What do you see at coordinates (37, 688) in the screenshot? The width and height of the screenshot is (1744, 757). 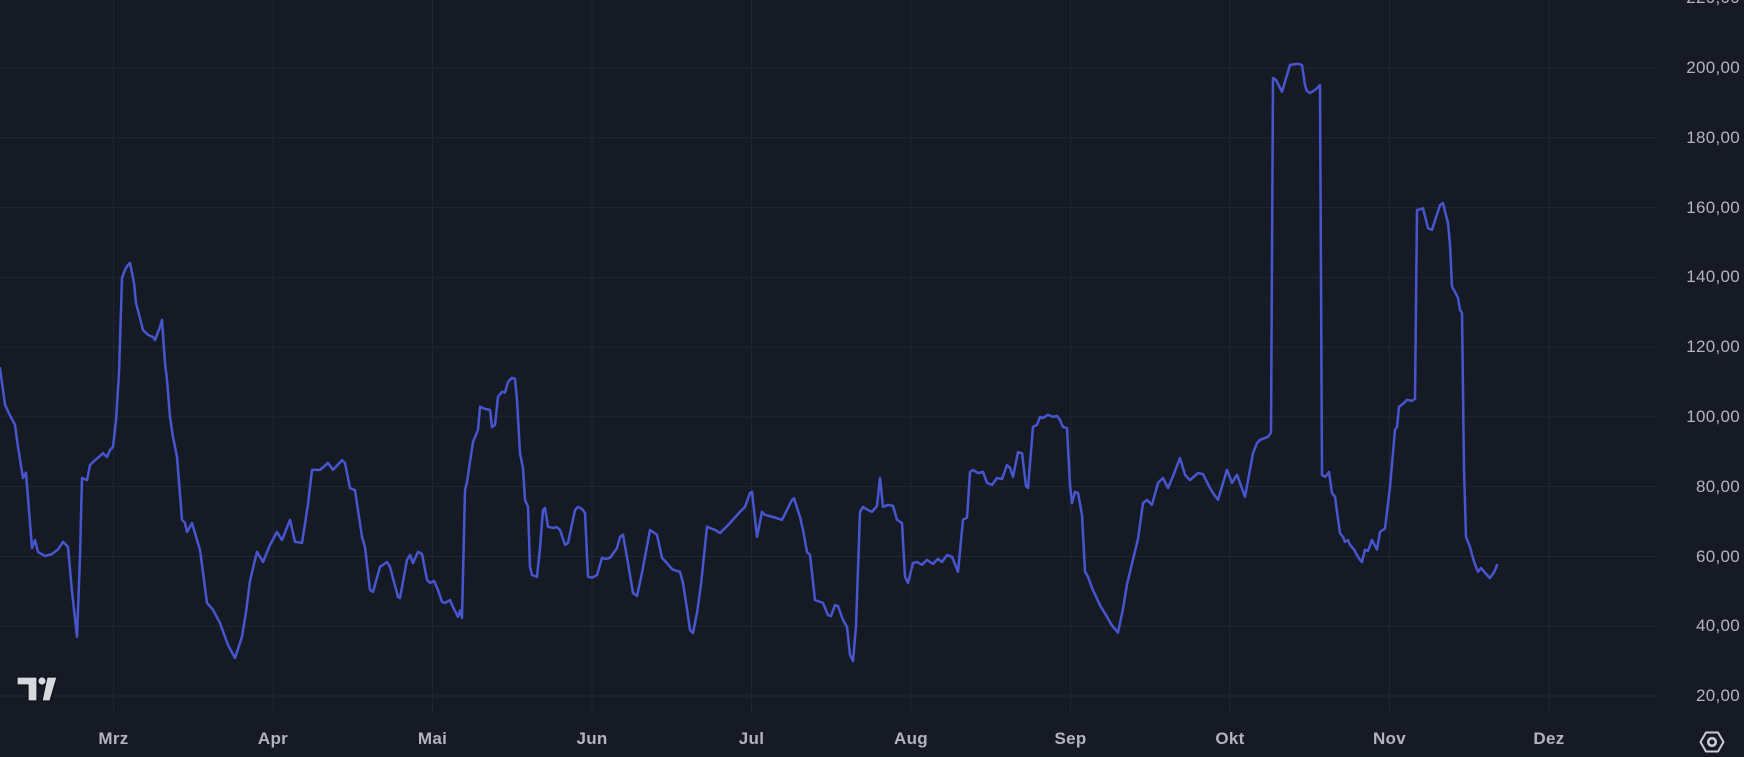 I see `tradingview-logo-icon` at bounding box center [37, 688].